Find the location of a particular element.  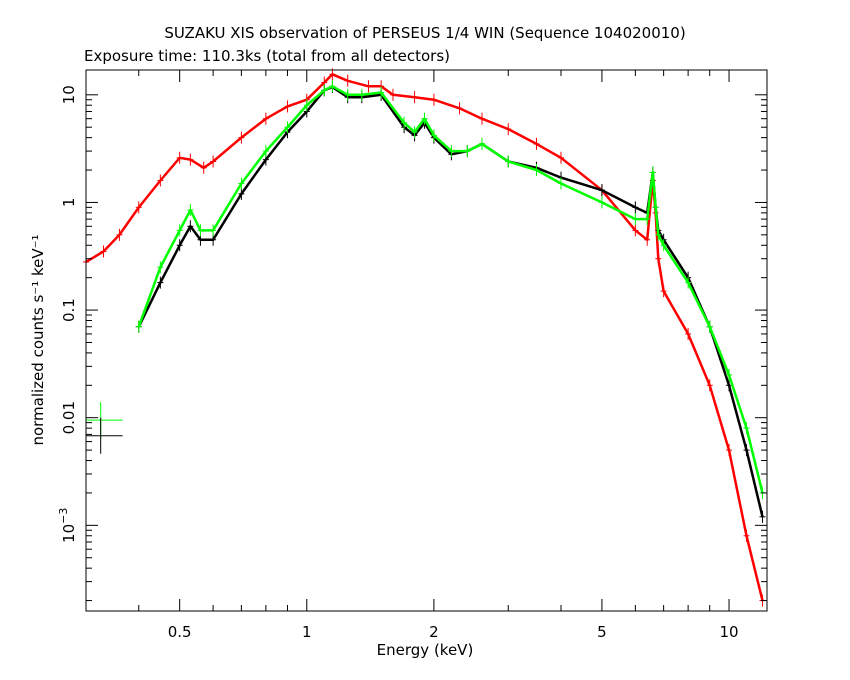

x-tick-label: 5 is located at coordinates (602, 632).